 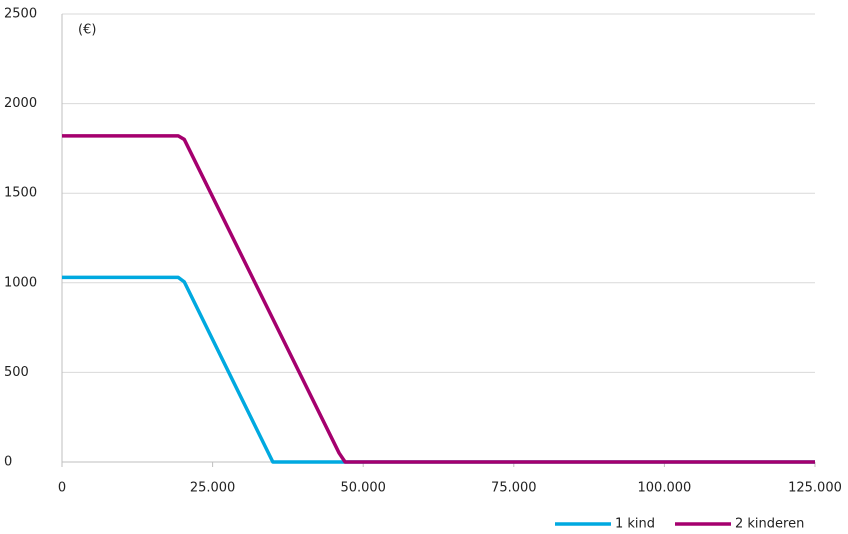 What do you see at coordinates (20, 193) in the screenshot?
I see `y-tick-label: 1500` at bounding box center [20, 193].